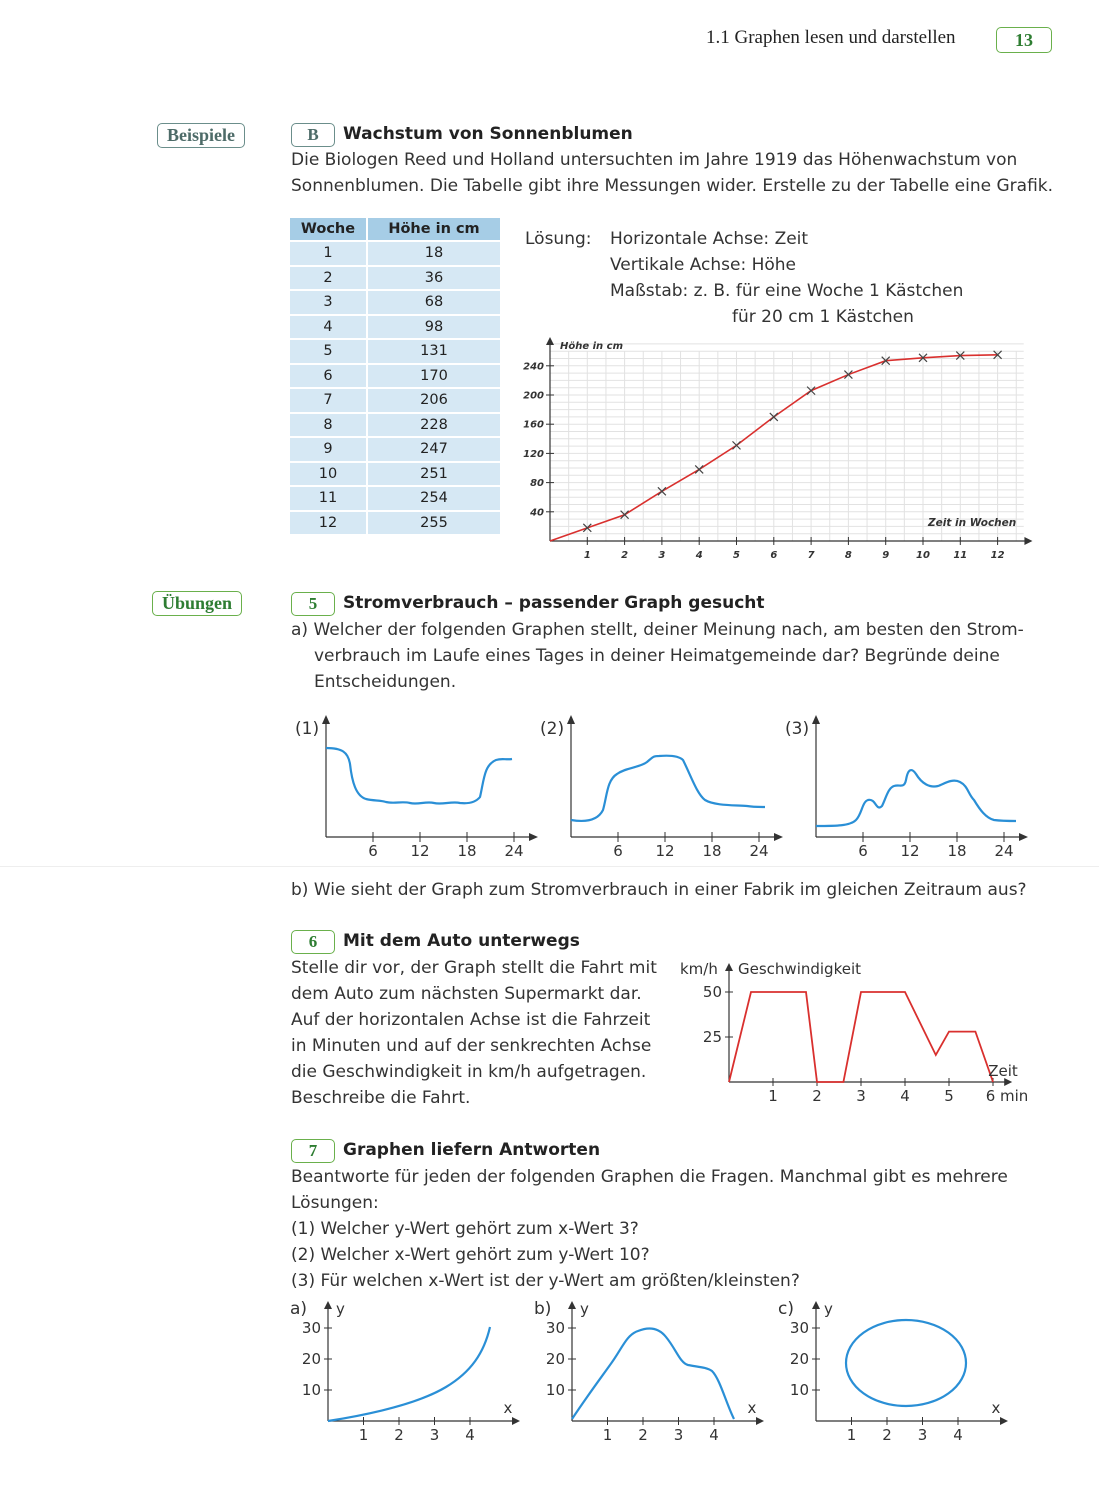 This screenshot has width=1099, height=1506. Describe the element at coordinates (197, 603) in the screenshot. I see `uebungen-label: Übungen` at that location.